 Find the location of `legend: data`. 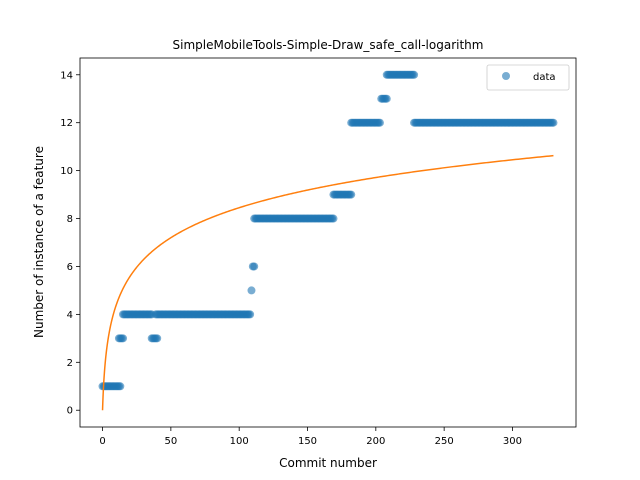

legend: data is located at coordinates (528, 77).